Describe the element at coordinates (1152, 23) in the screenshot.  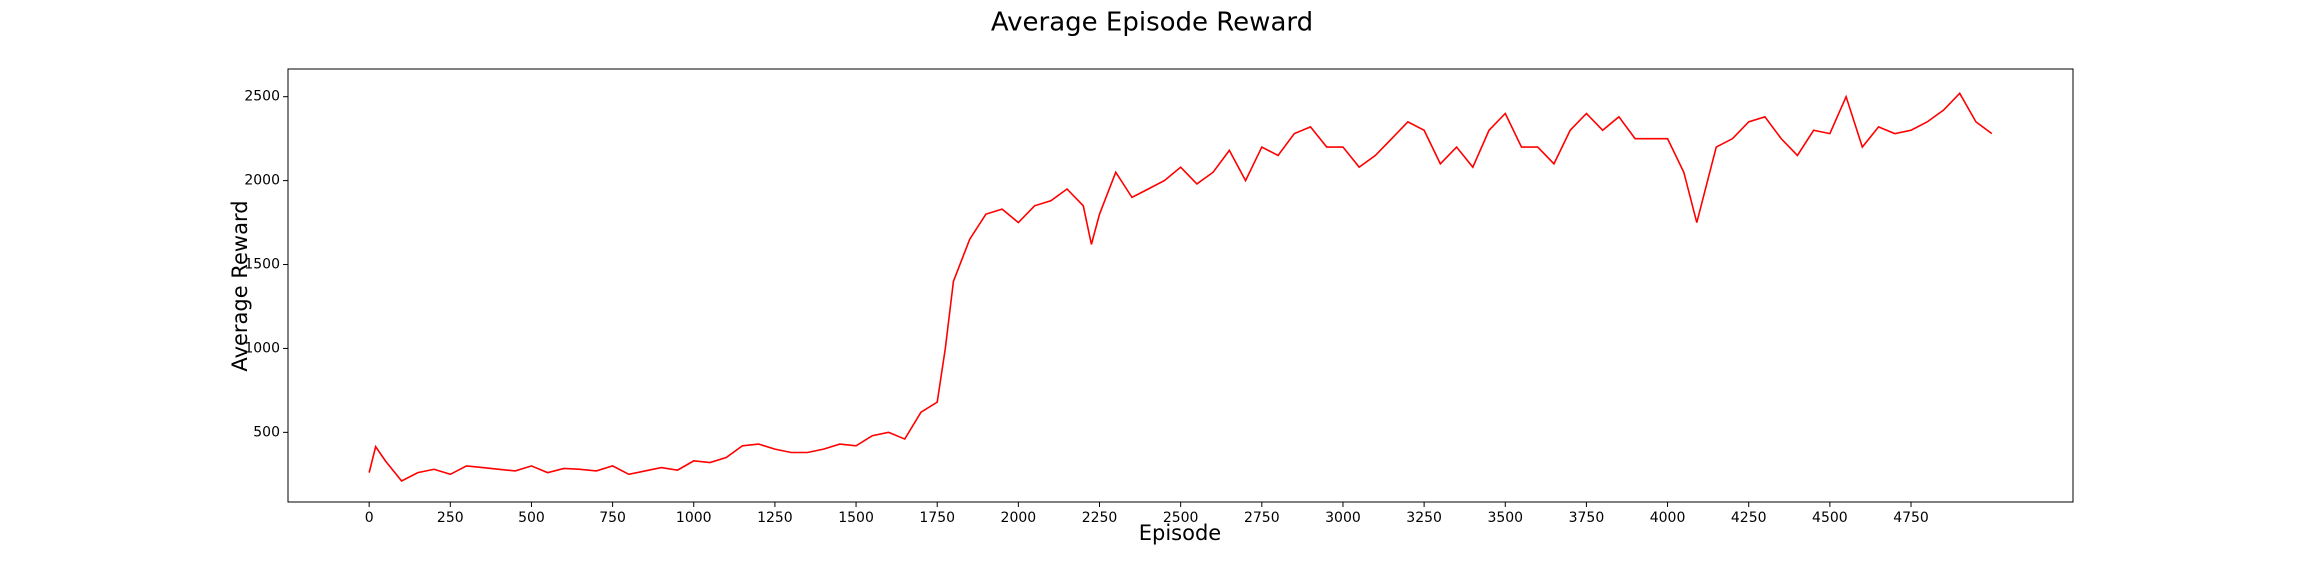
I see `chart-title: Average Episode Reward` at that location.